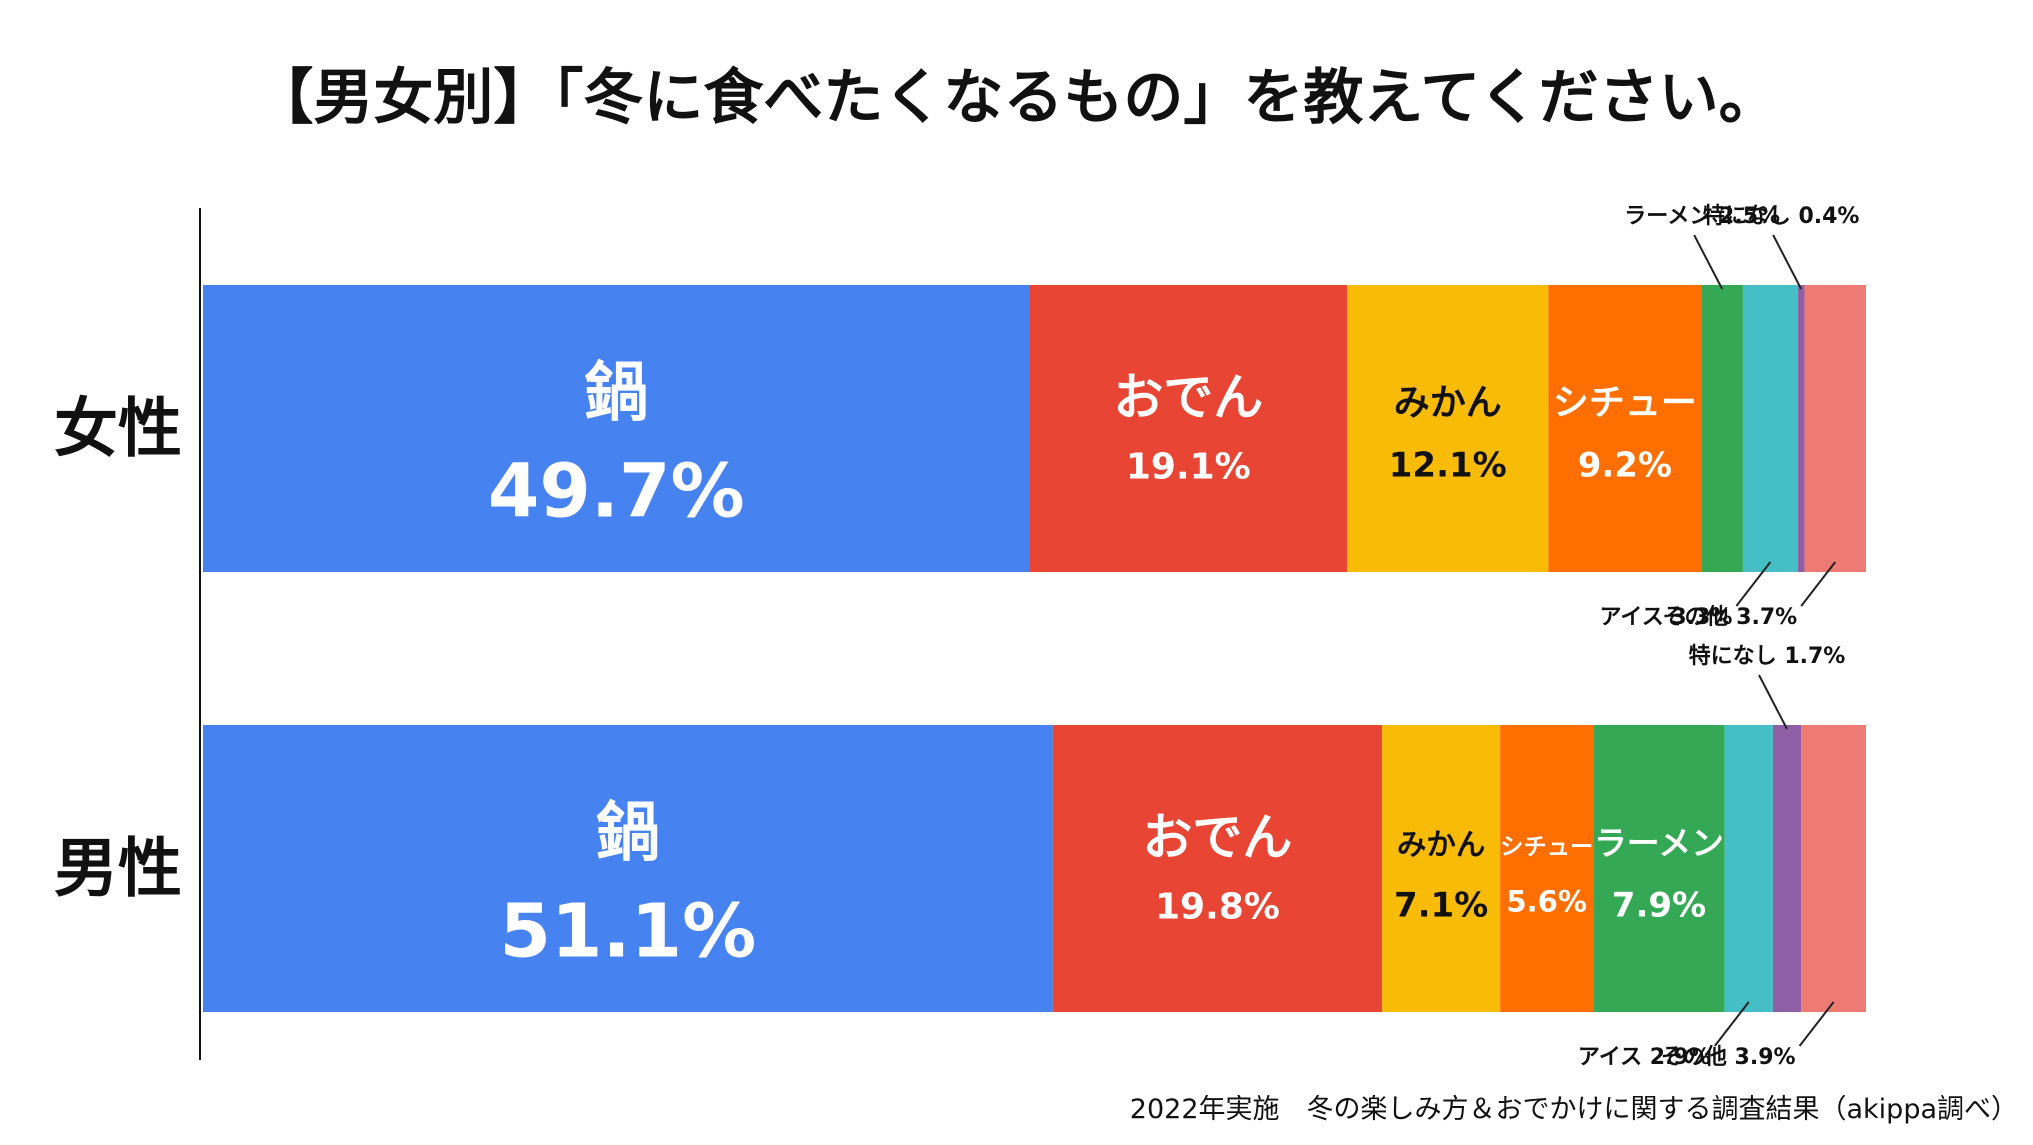 The image size is (2033, 1145). Describe the element at coordinates (628, 932) in the screenshot. I see `segment-value-series-1-row-2: 51.1%` at that location.